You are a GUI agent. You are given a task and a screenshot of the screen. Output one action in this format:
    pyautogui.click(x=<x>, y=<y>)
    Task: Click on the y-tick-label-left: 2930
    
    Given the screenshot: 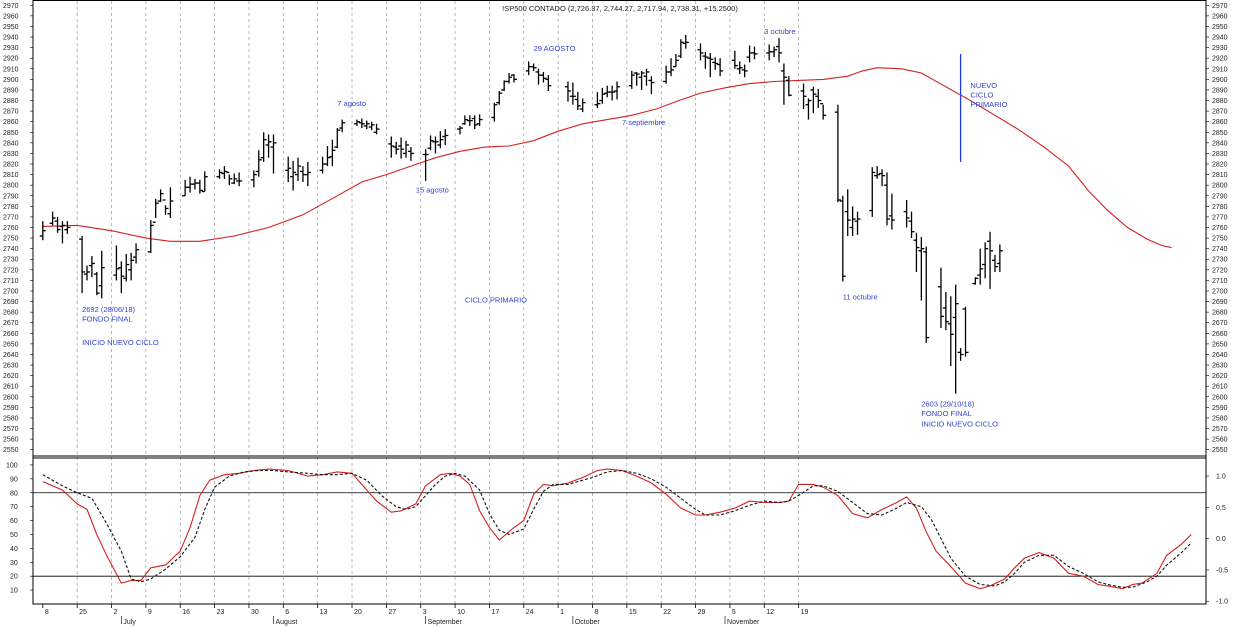 What is the action you would take?
    pyautogui.click(x=11, y=48)
    